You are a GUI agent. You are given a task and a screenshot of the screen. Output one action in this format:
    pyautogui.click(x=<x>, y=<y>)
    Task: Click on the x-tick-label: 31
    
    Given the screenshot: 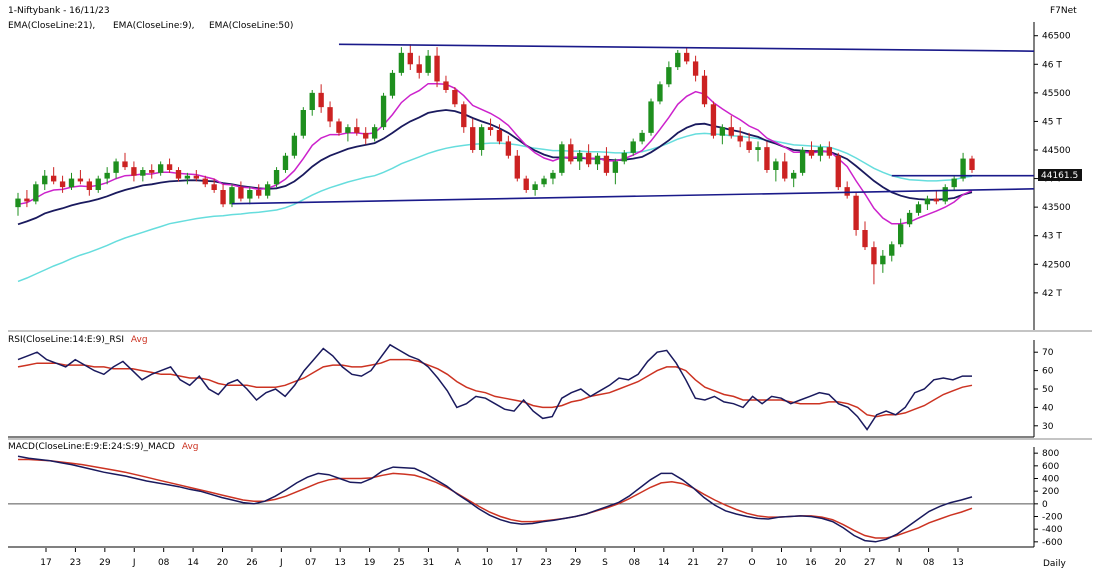 What is the action you would take?
    pyautogui.click(x=428, y=563)
    